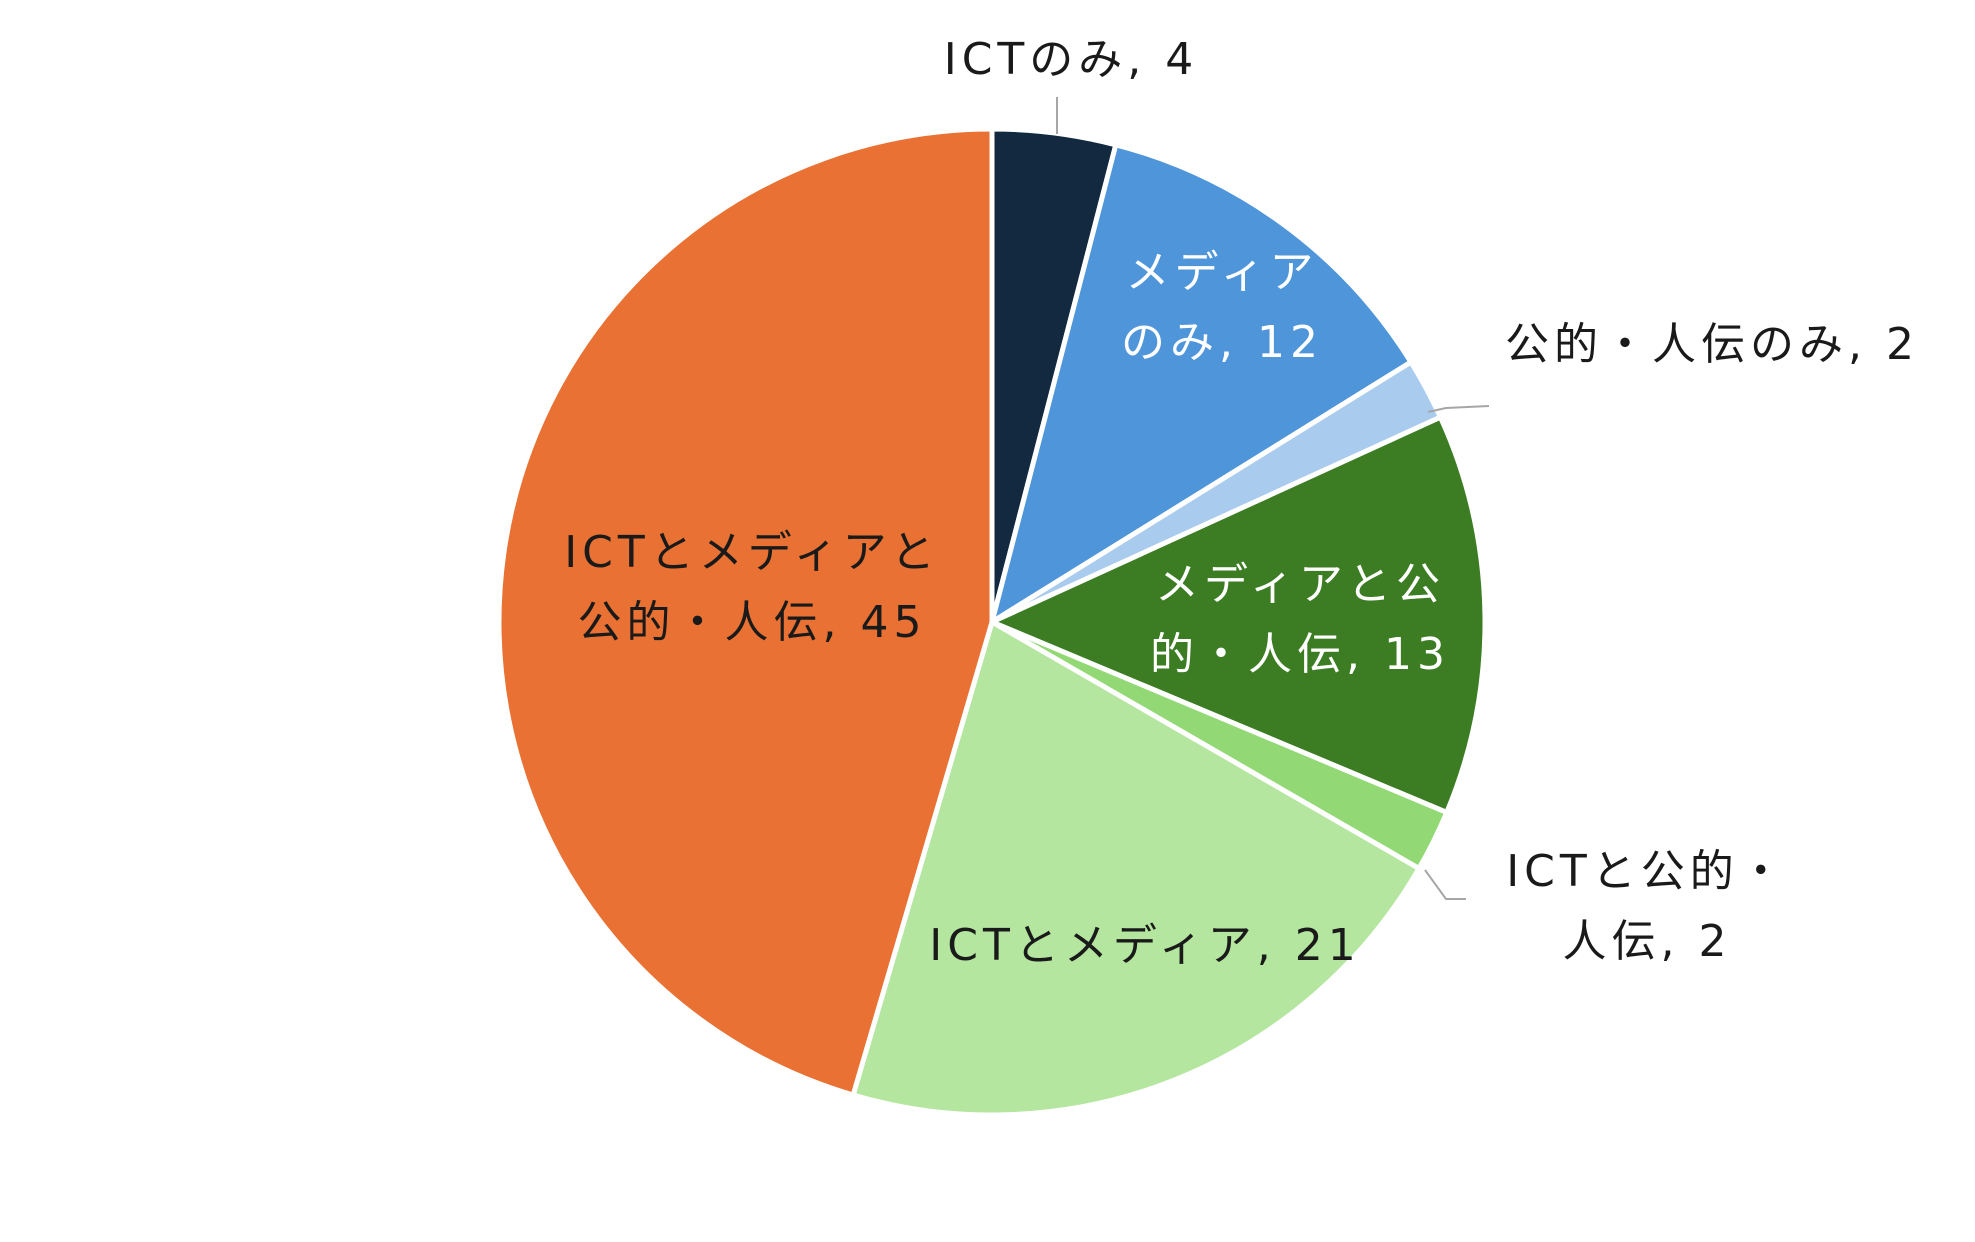 The image size is (1975, 1242). What do you see at coordinates (1300, 654) in the screenshot?
I see `slice-label-line: 的・人伝, 13` at bounding box center [1300, 654].